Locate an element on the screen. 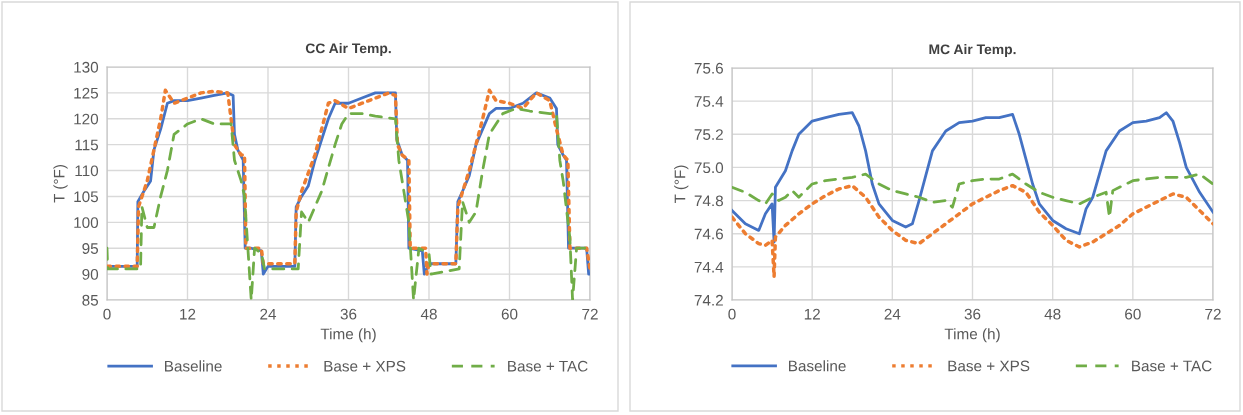  y-tick-label: 74.4 is located at coordinates (709, 267).